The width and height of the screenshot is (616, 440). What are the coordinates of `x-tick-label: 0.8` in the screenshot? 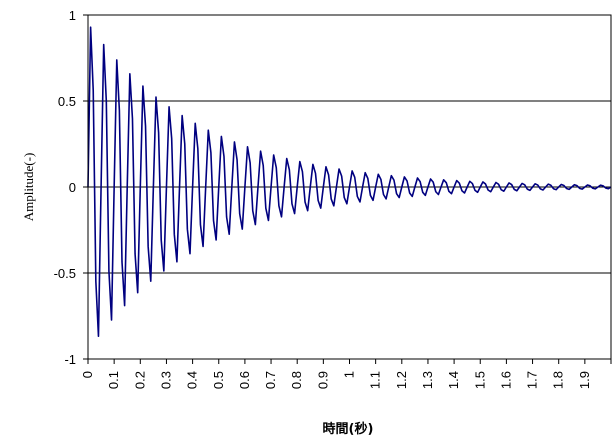 It's located at (296, 380).